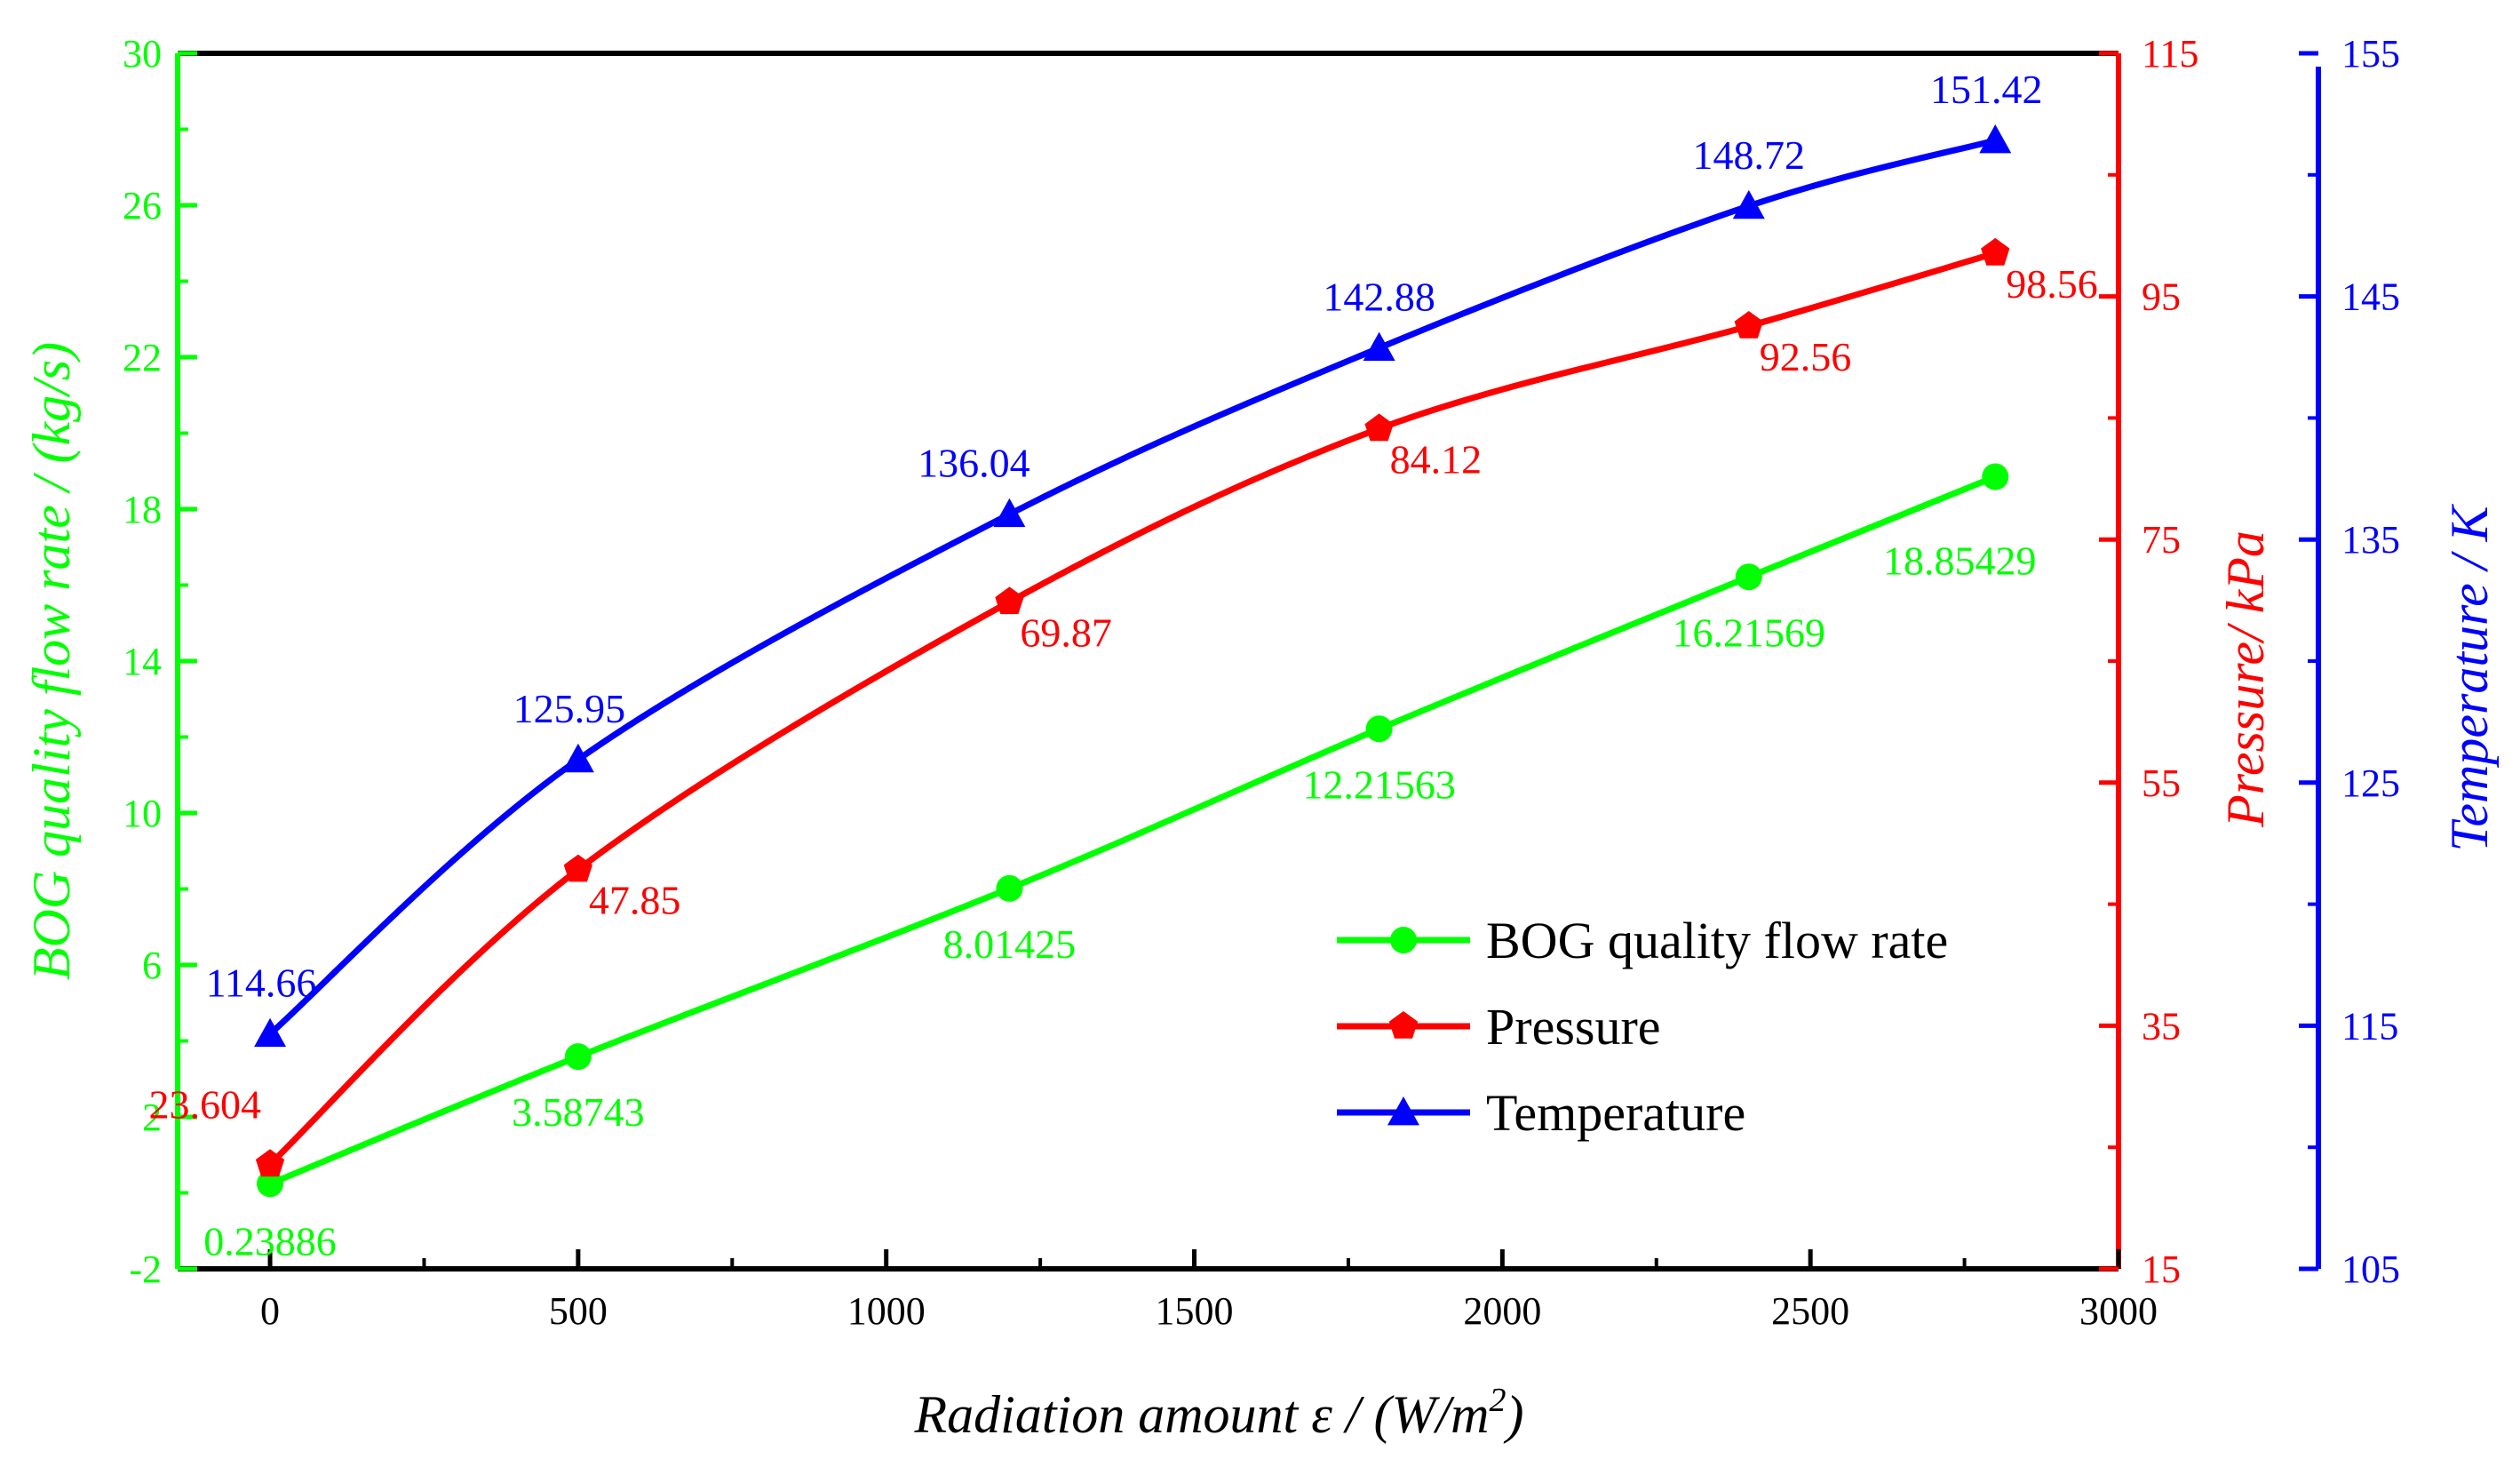  Describe the element at coordinates (142, 205) in the screenshot. I see `left-axis-tick-label: 26` at that location.